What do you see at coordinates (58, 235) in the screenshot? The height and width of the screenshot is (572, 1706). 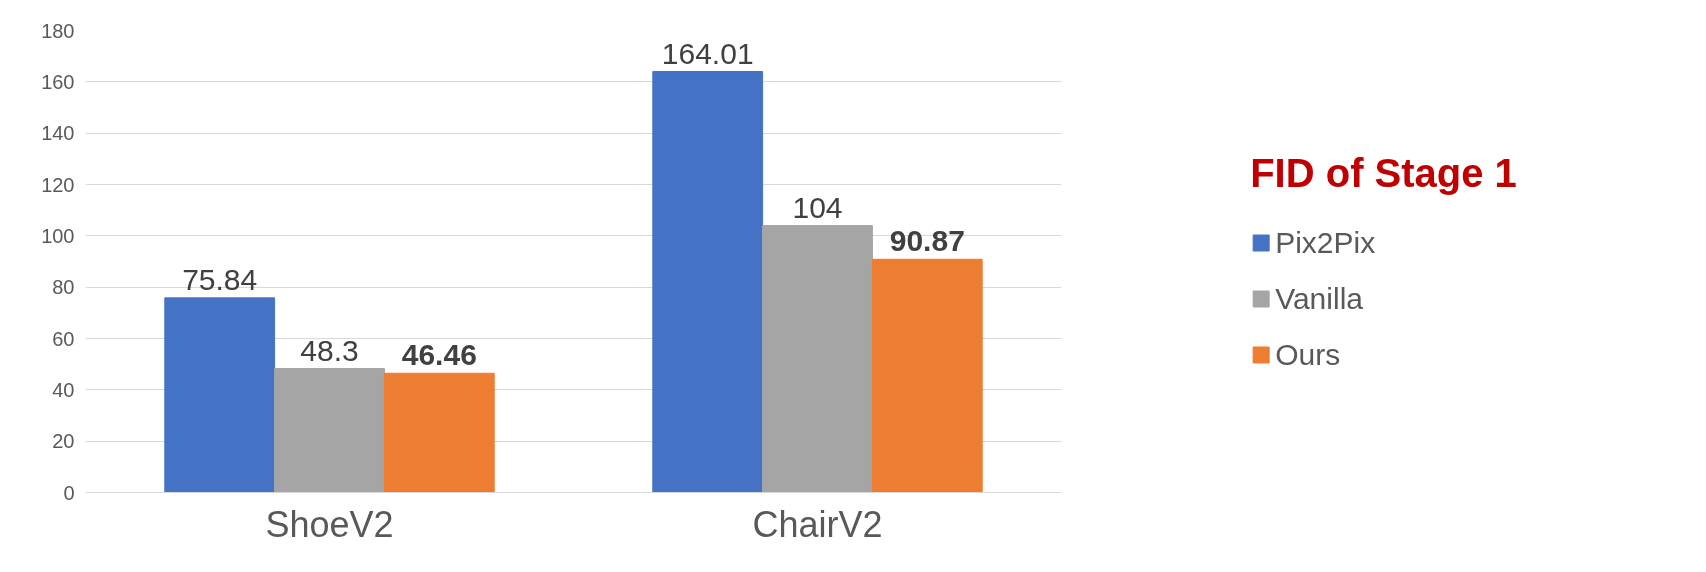 I see `y-tick-label: 100` at bounding box center [58, 235].